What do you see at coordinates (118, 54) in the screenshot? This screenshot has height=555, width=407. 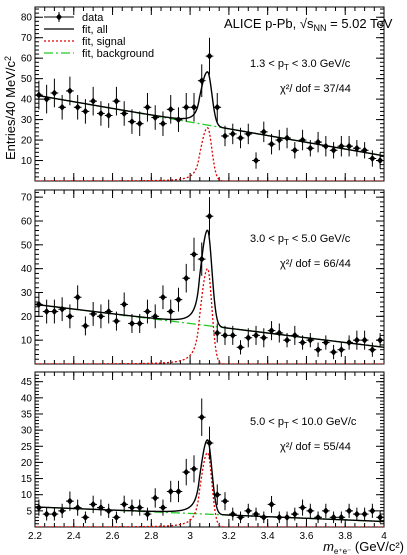 I see `legend-label: fit, background` at bounding box center [118, 54].